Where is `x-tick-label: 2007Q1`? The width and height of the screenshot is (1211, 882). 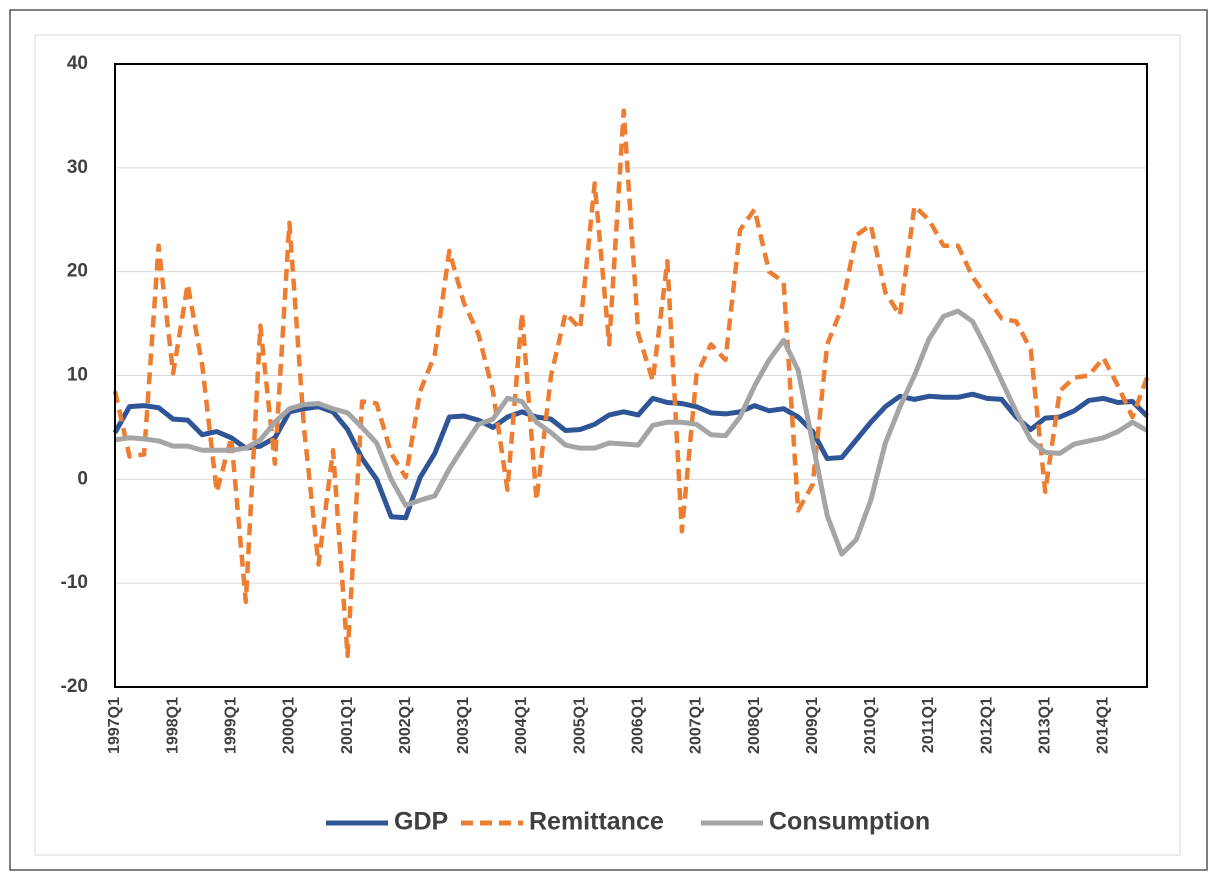 x-tick-label: 2007Q1 is located at coordinates (696, 725).